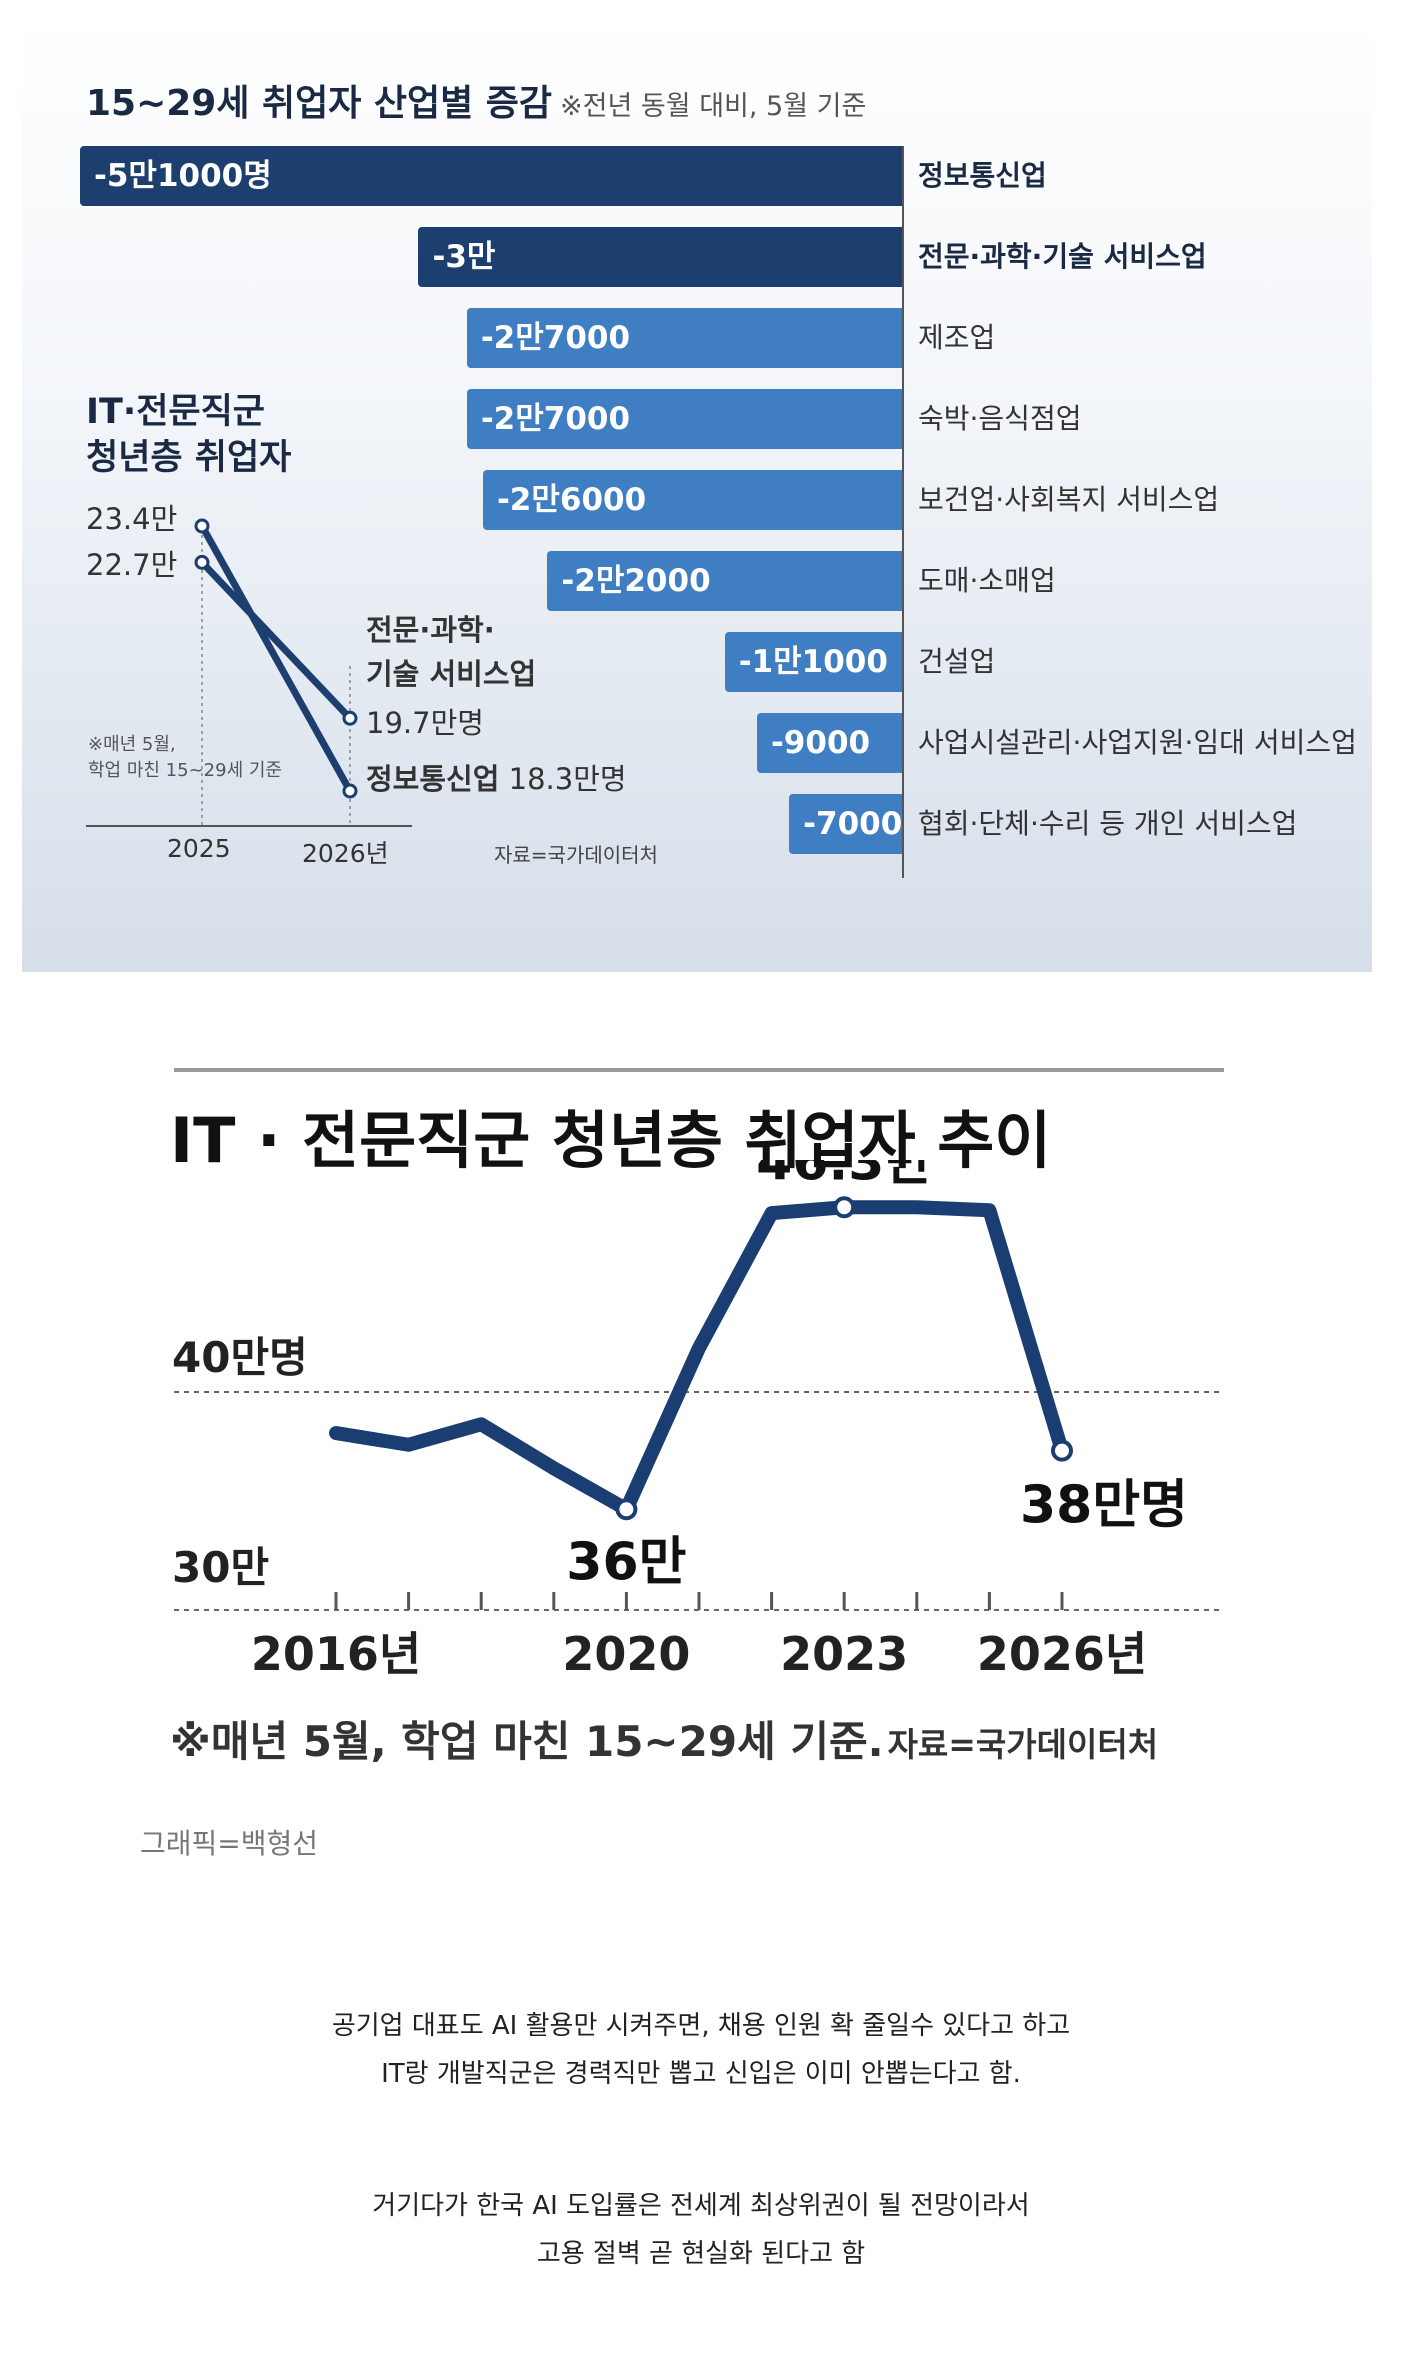 The width and height of the screenshot is (1402, 2364). I want to click on inset-title: IT·전문직군 청년층 취업자, so click(188, 435).